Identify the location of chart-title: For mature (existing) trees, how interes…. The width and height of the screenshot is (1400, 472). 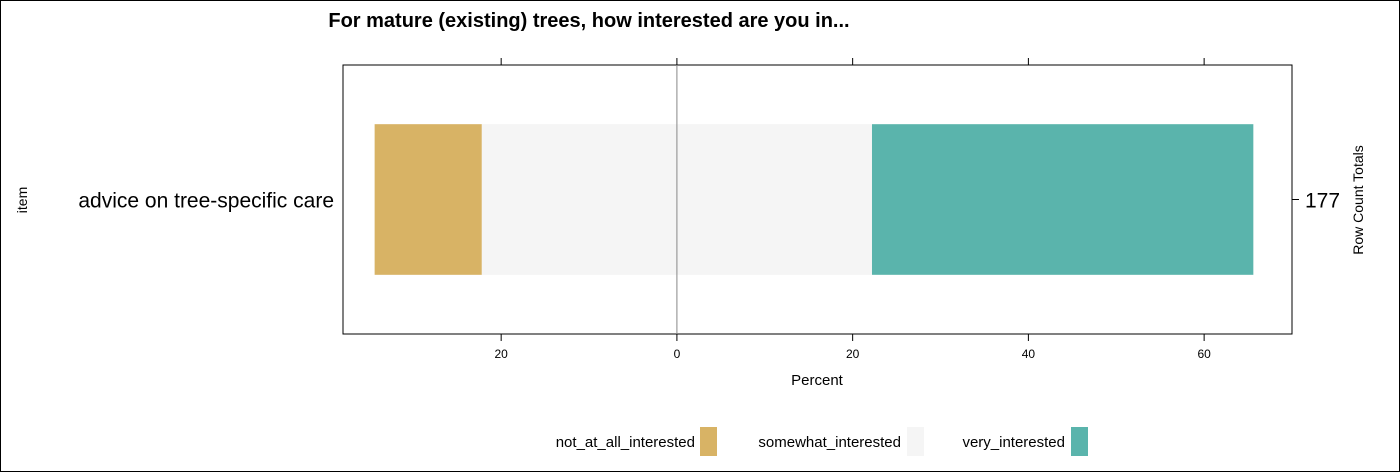
(588, 21).